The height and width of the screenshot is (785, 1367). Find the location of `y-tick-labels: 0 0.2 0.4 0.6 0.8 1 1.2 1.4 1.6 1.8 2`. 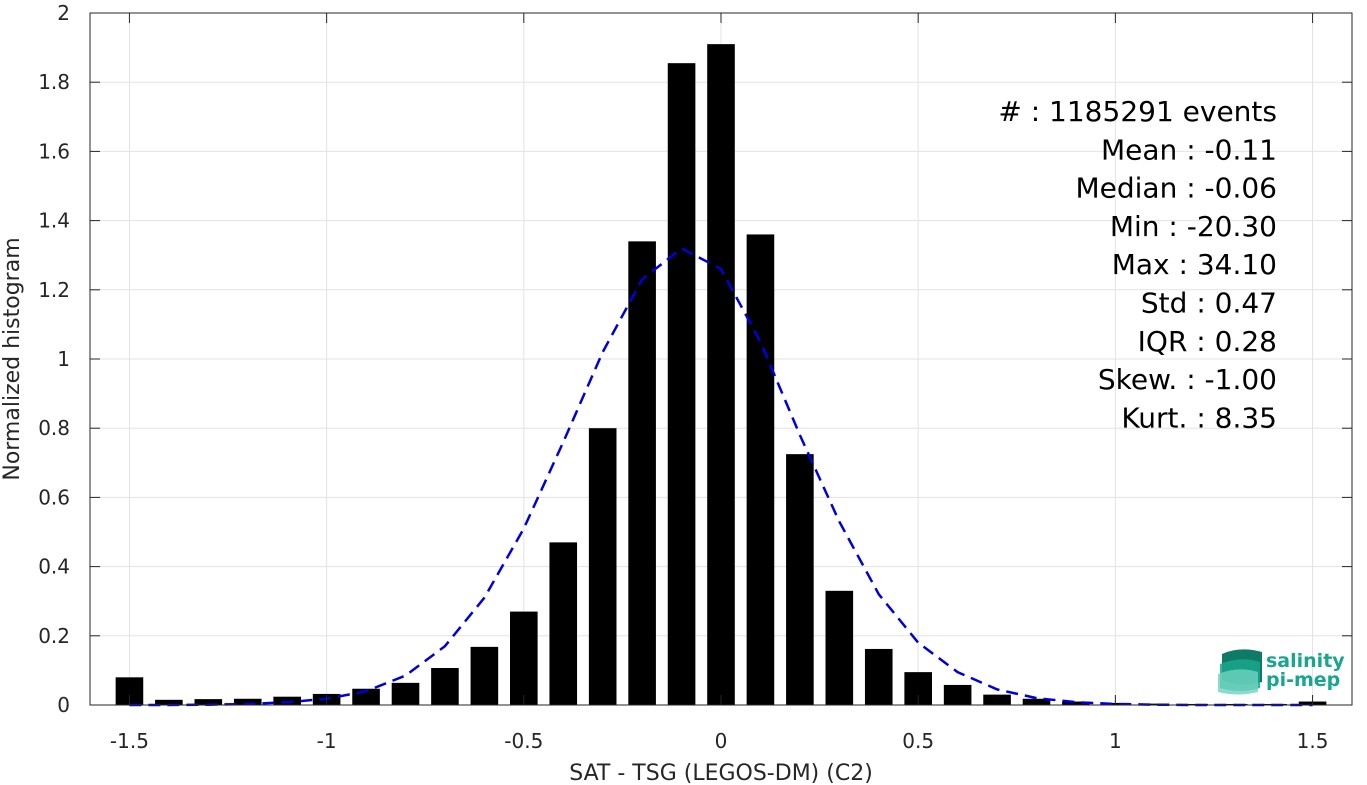

y-tick-labels: 0 0.2 0.4 0.6 0.8 1 1.2 1.4 1.6 1.8 2 is located at coordinates (54, 359).